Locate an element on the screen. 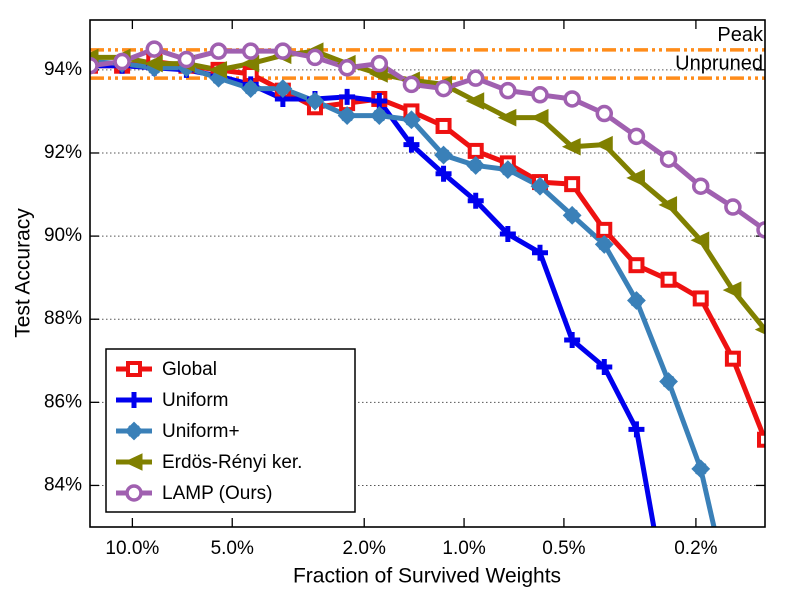 The image size is (800, 600). x-tick-label: 5.0% is located at coordinates (232, 548).